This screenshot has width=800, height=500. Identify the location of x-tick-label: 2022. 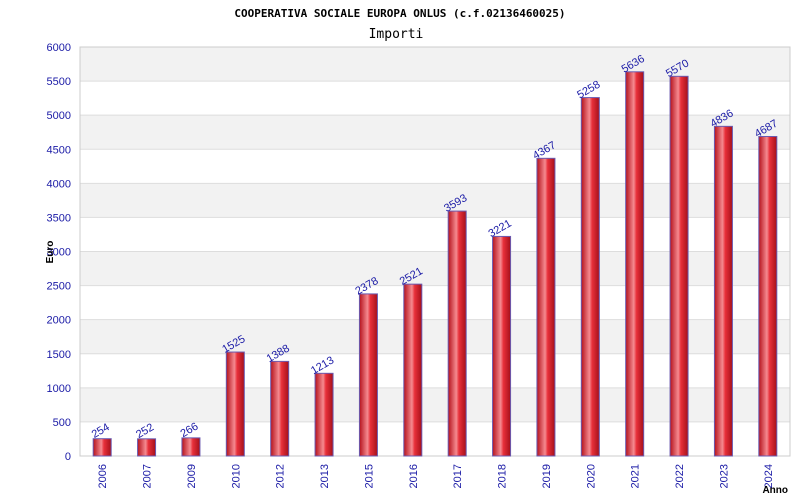
(680, 476).